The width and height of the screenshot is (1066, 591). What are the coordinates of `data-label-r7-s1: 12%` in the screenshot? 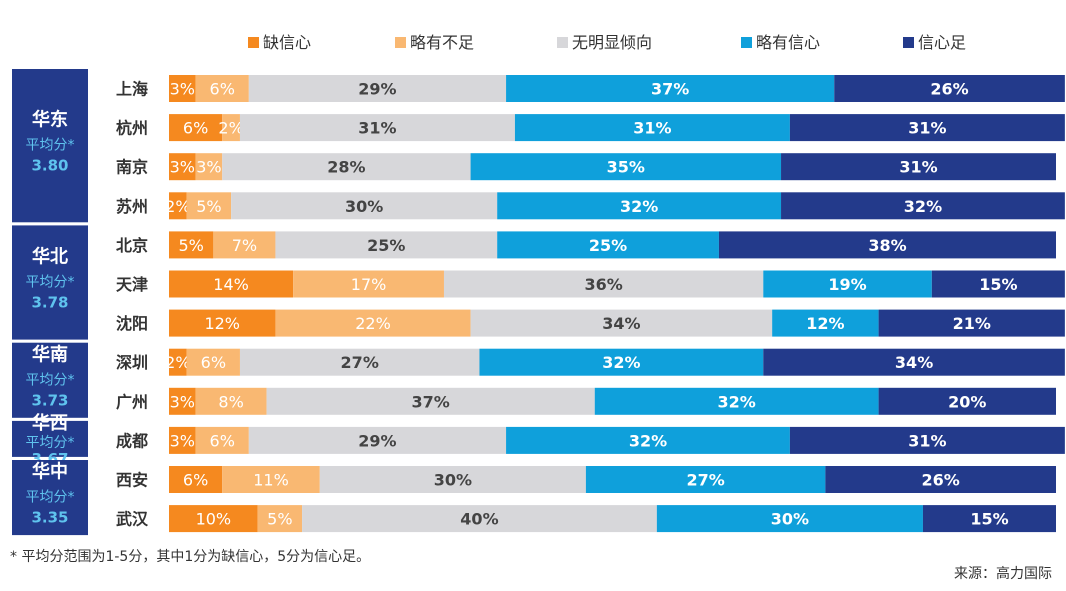 It's located at (222, 323).